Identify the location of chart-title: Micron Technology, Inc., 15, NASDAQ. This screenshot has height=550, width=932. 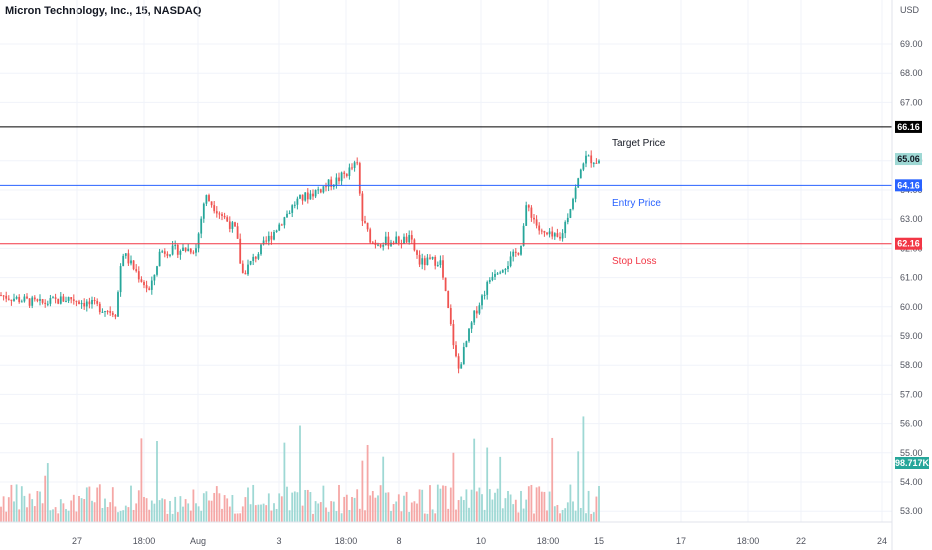
(103, 11).